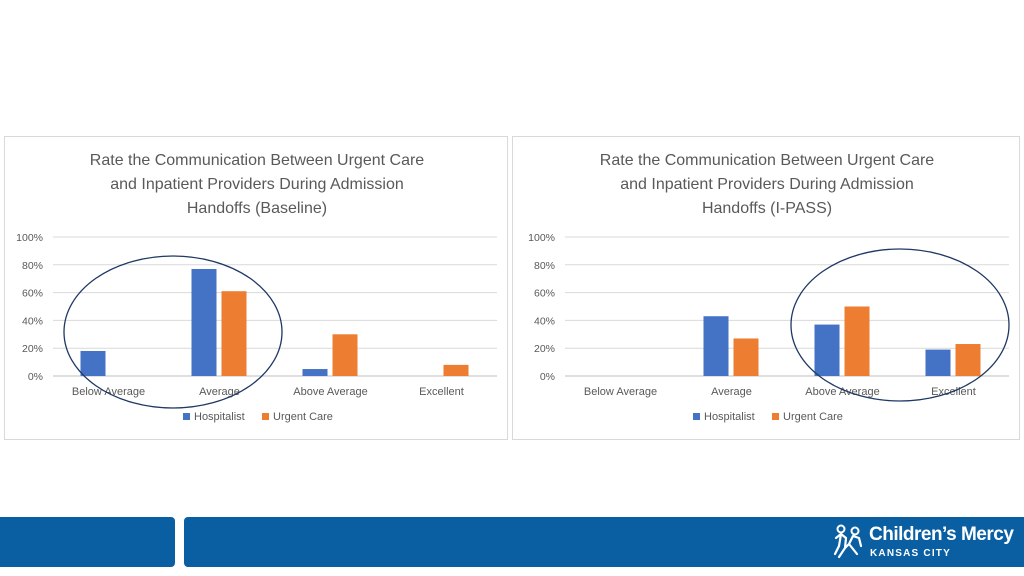 This screenshot has height=576, width=1024. What do you see at coordinates (848, 541) in the screenshot?
I see `children-figures-icon` at bounding box center [848, 541].